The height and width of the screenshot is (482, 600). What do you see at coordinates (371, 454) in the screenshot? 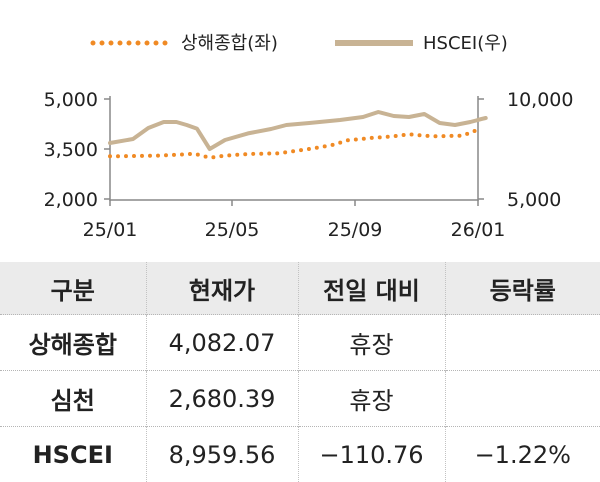
I see `daily-change: −110.76` at bounding box center [371, 454].